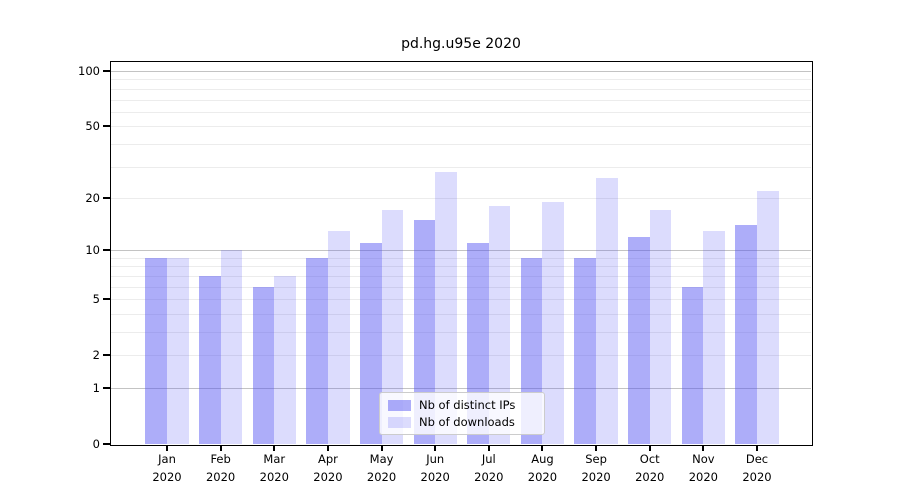  What do you see at coordinates (703, 468) in the screenshot?
I see `x-tick-label-nov: Nov 2020` at bounding box center [703, 468].